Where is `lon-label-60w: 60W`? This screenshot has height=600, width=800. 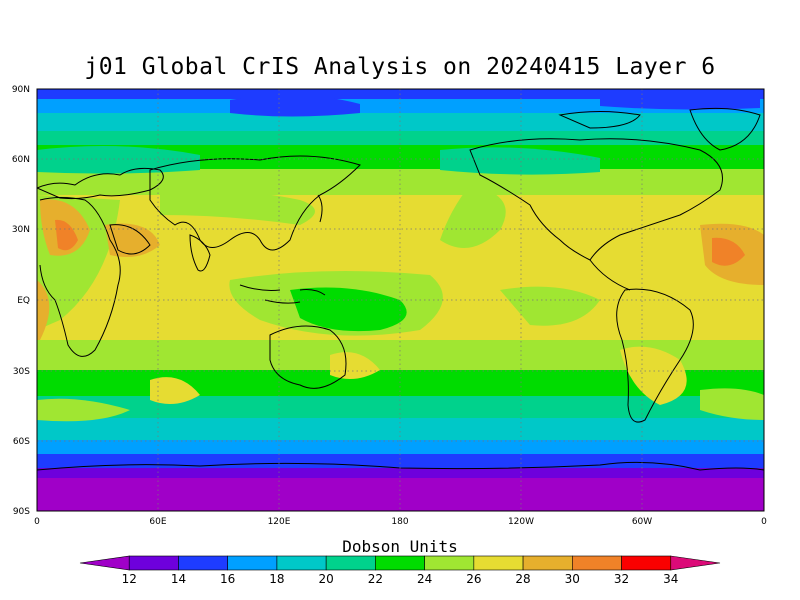
lon-label-60w: 60W is located at coordinates (642, 522).